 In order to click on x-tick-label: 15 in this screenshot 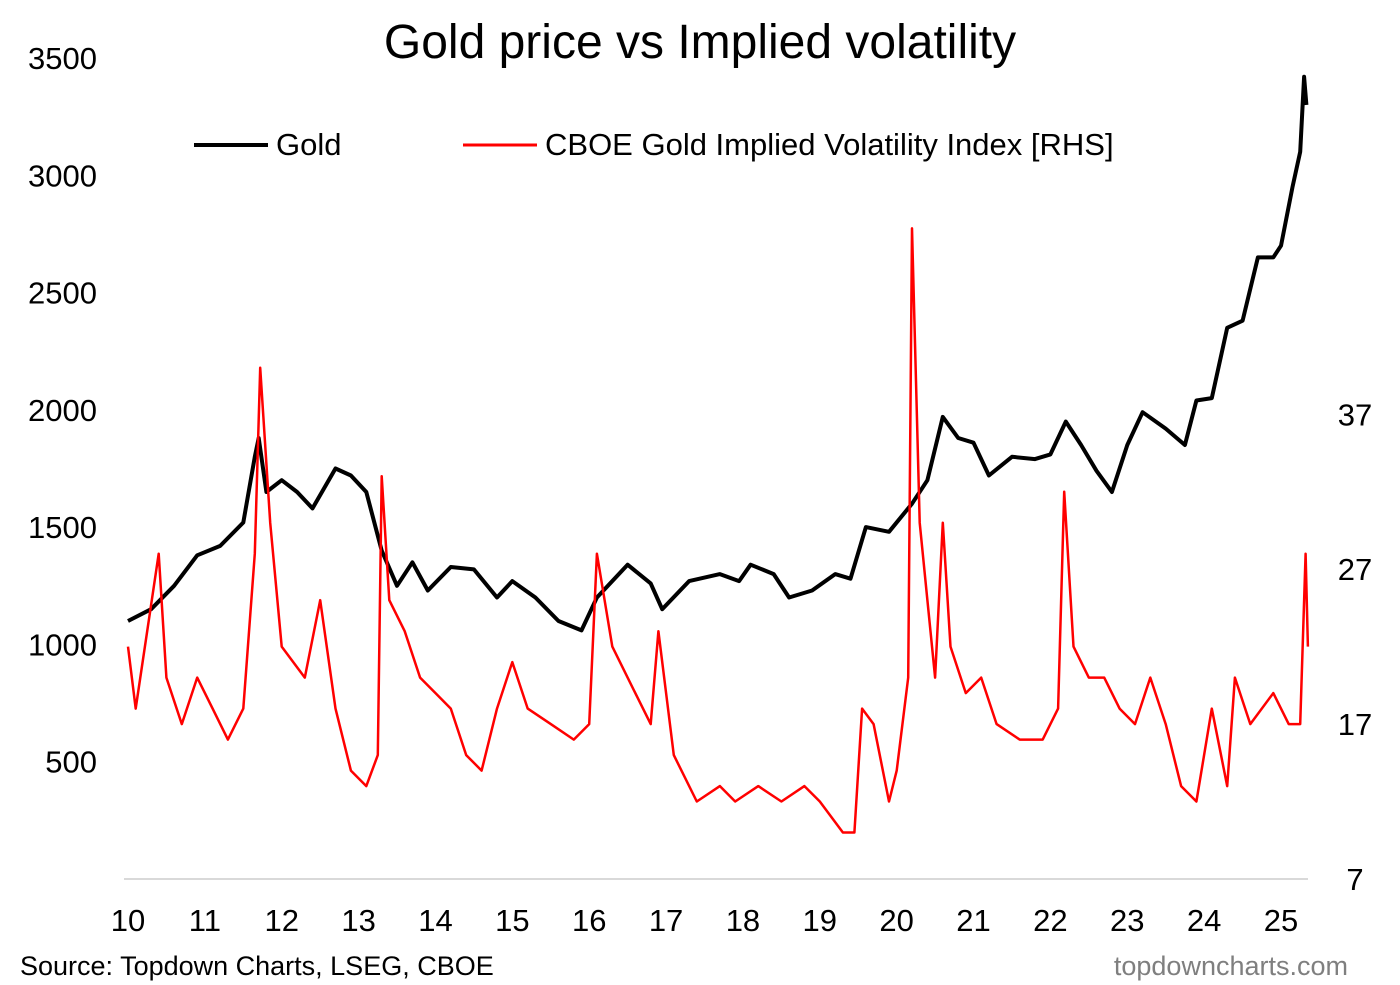, I will do `click(512, 920)`.